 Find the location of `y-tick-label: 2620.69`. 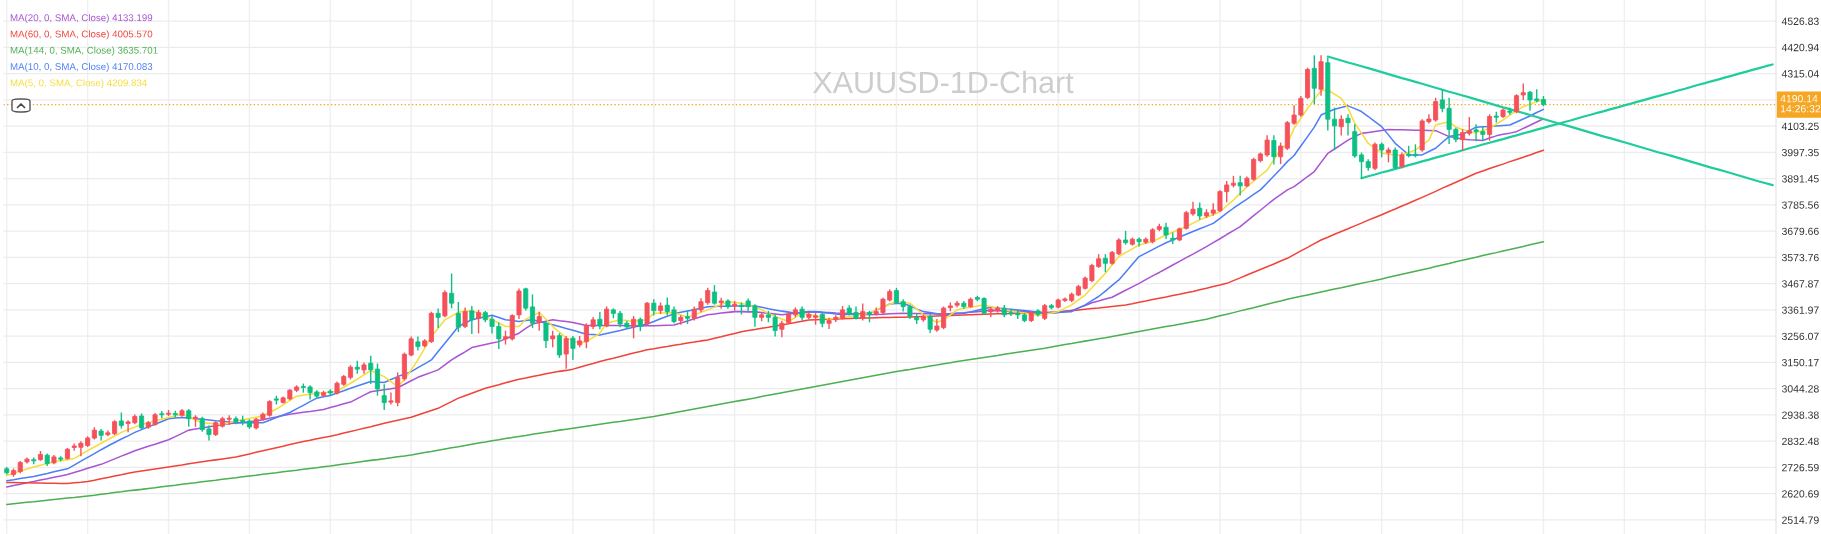

y-tick-label: 2620.69 is located at coordinates (1800, 494).